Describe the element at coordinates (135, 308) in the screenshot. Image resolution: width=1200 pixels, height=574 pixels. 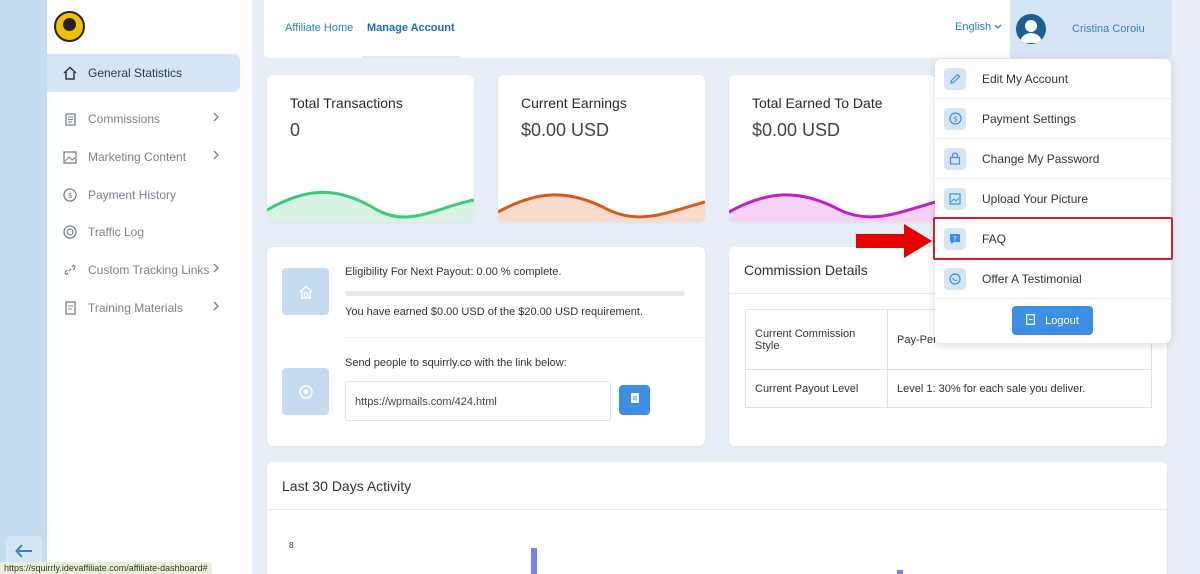
I see `sidebar-item-label: Training Materials` at that location.